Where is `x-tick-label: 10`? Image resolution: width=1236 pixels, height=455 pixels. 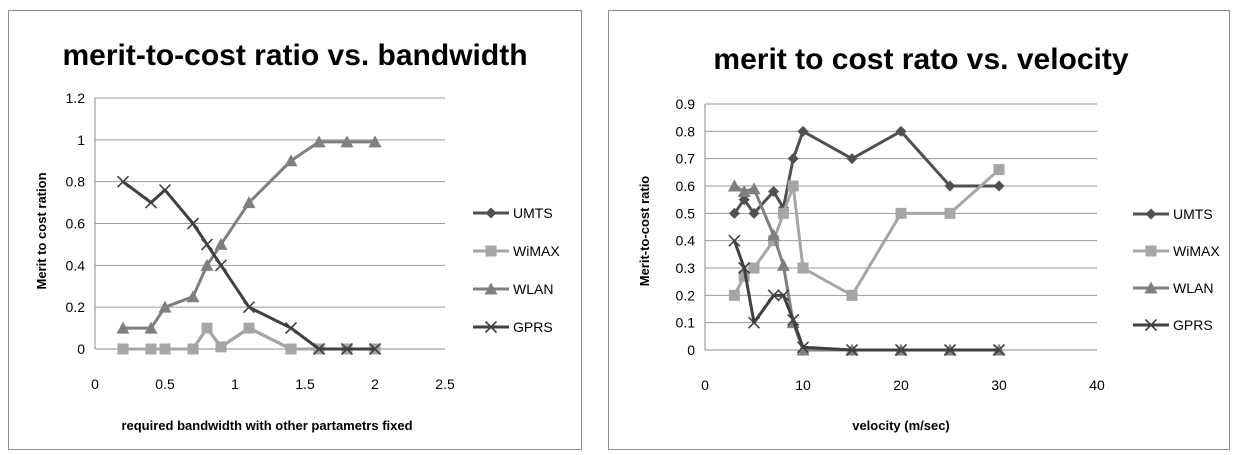 x-tick-label: 10 is located at coordinates (803, 385).